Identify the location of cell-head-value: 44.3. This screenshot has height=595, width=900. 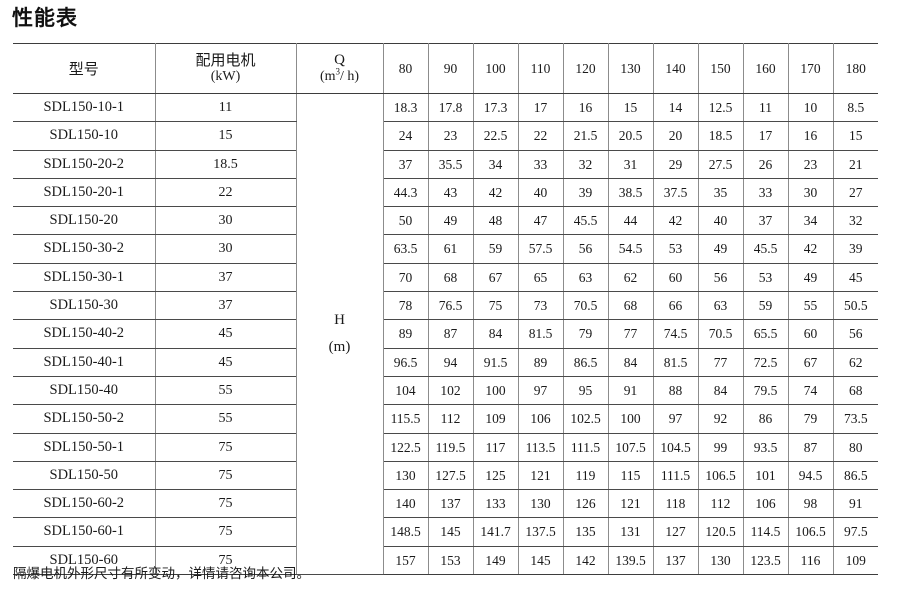
(405, 192).